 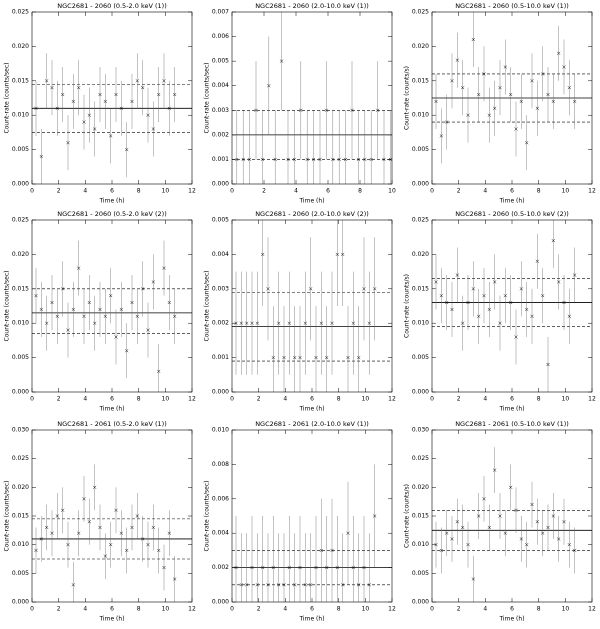 What do you see at coordinates (220, 288) in the screenshot?
I see `y-tick-label: 0.003` at bounding box center [220, 288].